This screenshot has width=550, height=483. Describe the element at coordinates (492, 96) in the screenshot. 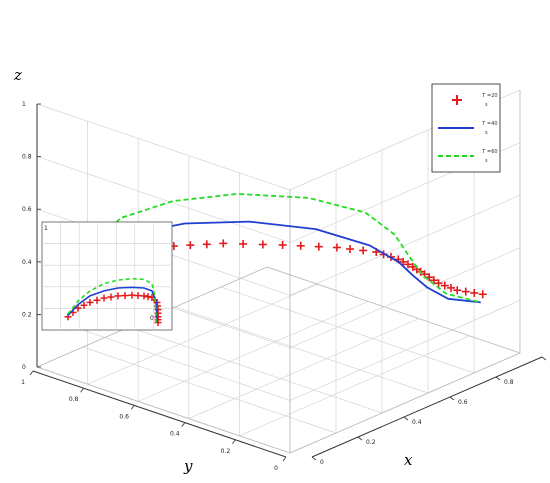

I see `legend-value: =20` at that location.